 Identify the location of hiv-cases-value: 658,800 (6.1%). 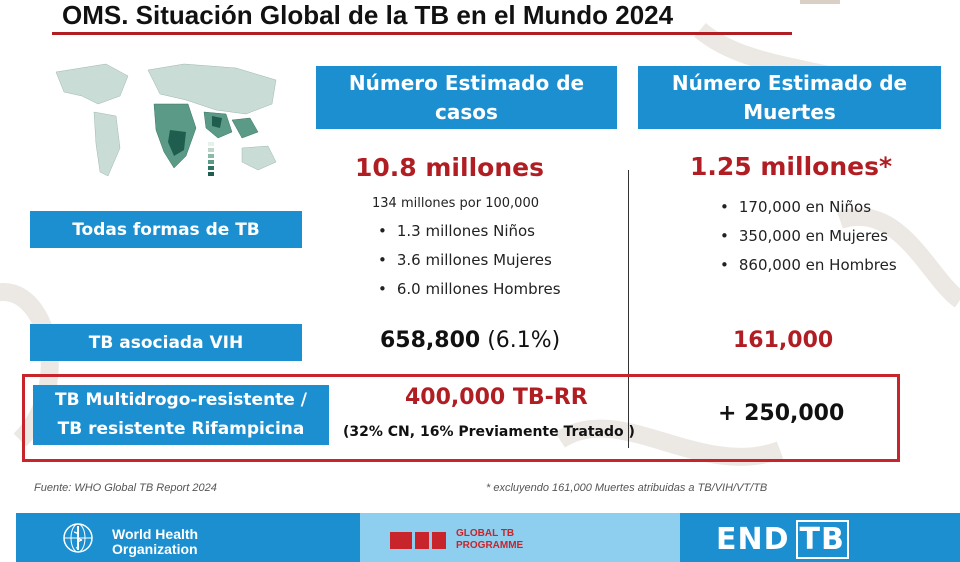
(470, 340).